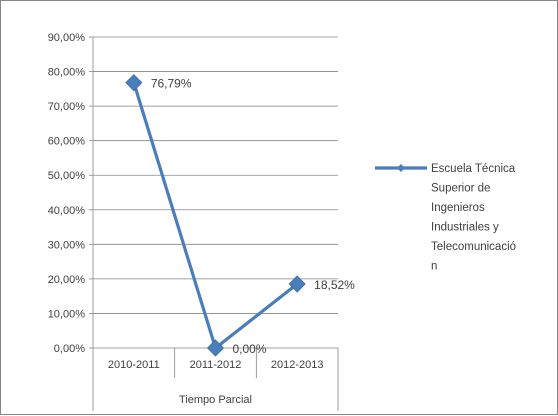  I want to click on x-category-label: 2012-2013, so click(297, 365).